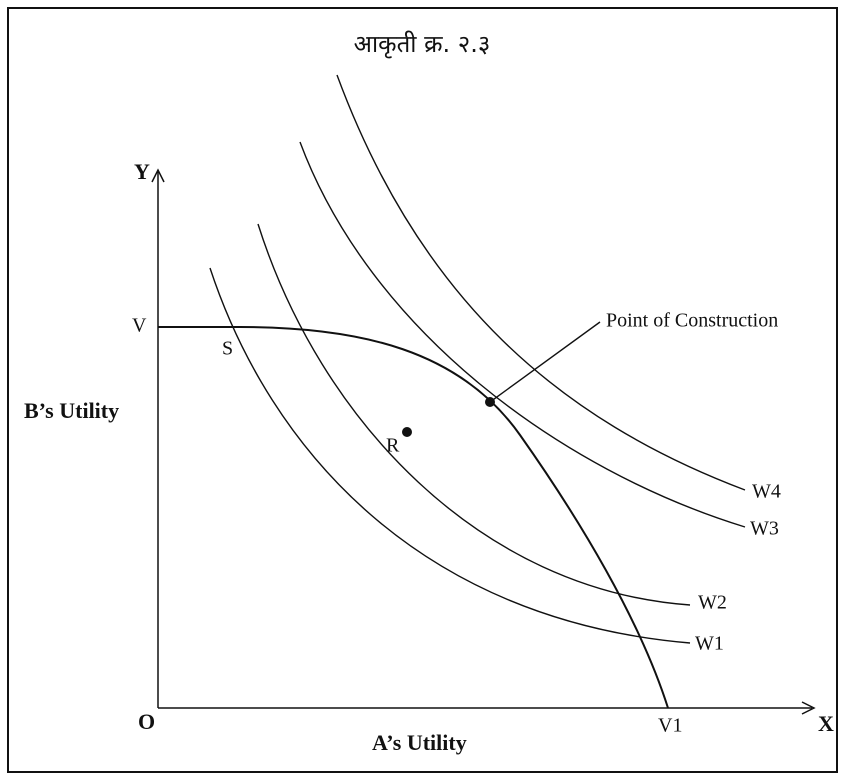 The height and width of the screenshot is (781, 845). I want to click on x-title: A’s Utility, so click(419, 742).